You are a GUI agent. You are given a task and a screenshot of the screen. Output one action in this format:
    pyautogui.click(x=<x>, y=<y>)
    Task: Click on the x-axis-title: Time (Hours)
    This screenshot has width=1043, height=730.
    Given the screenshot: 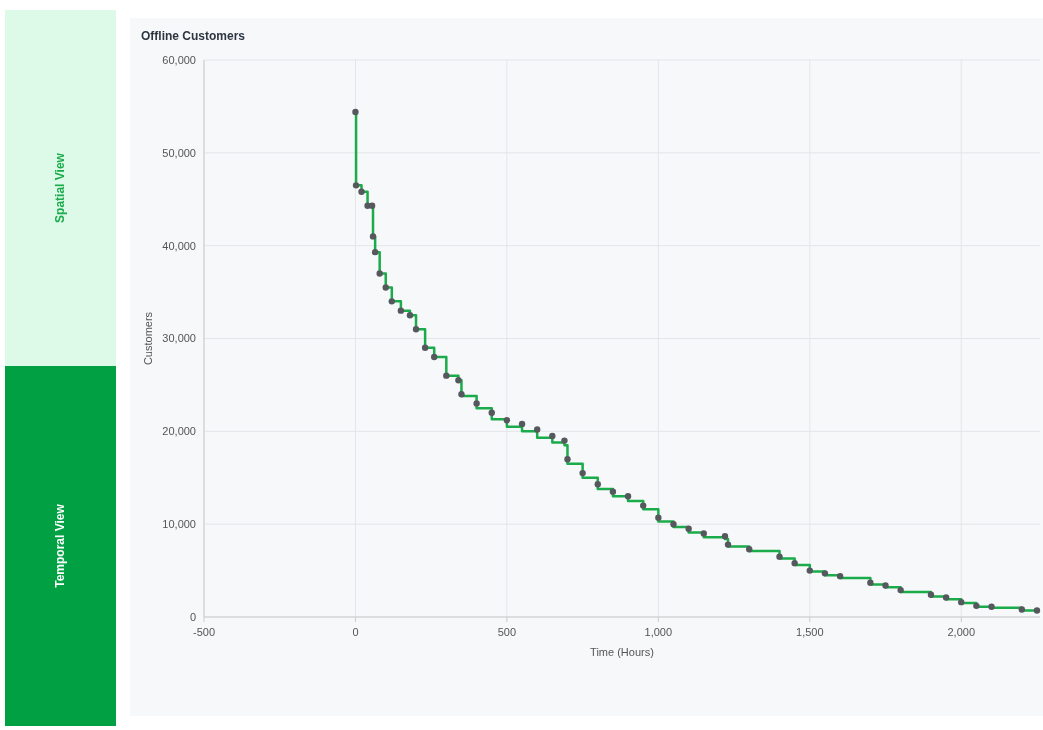 What is the action you would take?
    pyautogui.click(x=622, y=652)
    